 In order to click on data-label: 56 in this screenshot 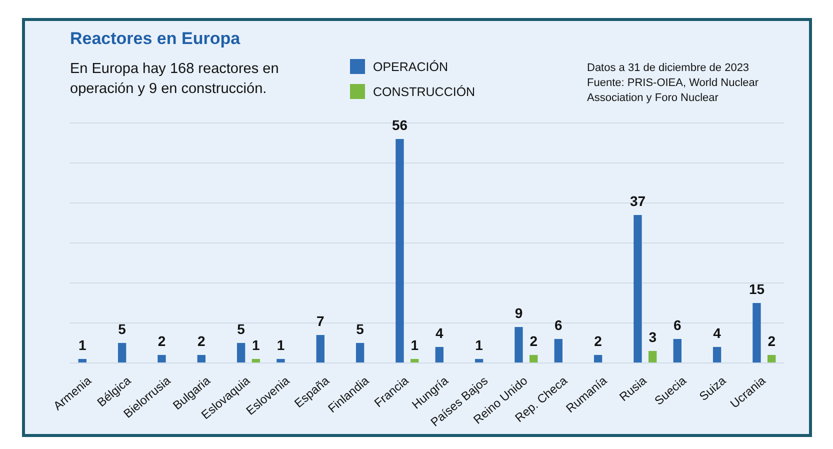, I will do `click(400, 124)`.